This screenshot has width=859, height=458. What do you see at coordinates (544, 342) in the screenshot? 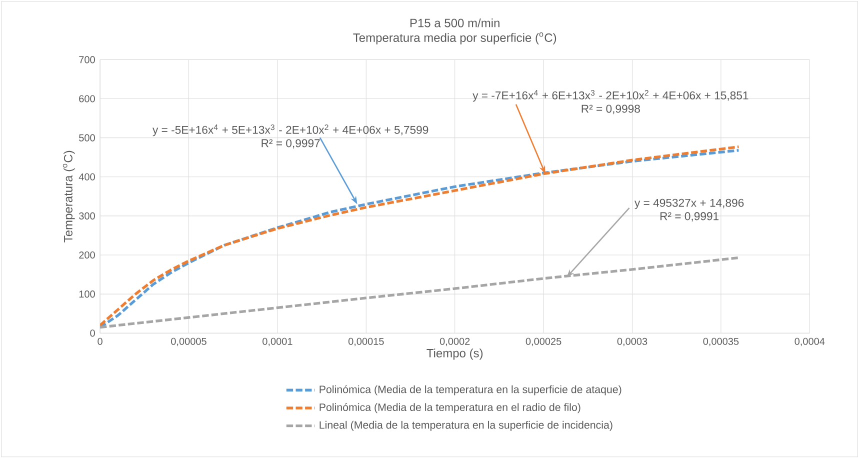
I see `x-tick-label: 0,00025` at bounding box center [544, 342].